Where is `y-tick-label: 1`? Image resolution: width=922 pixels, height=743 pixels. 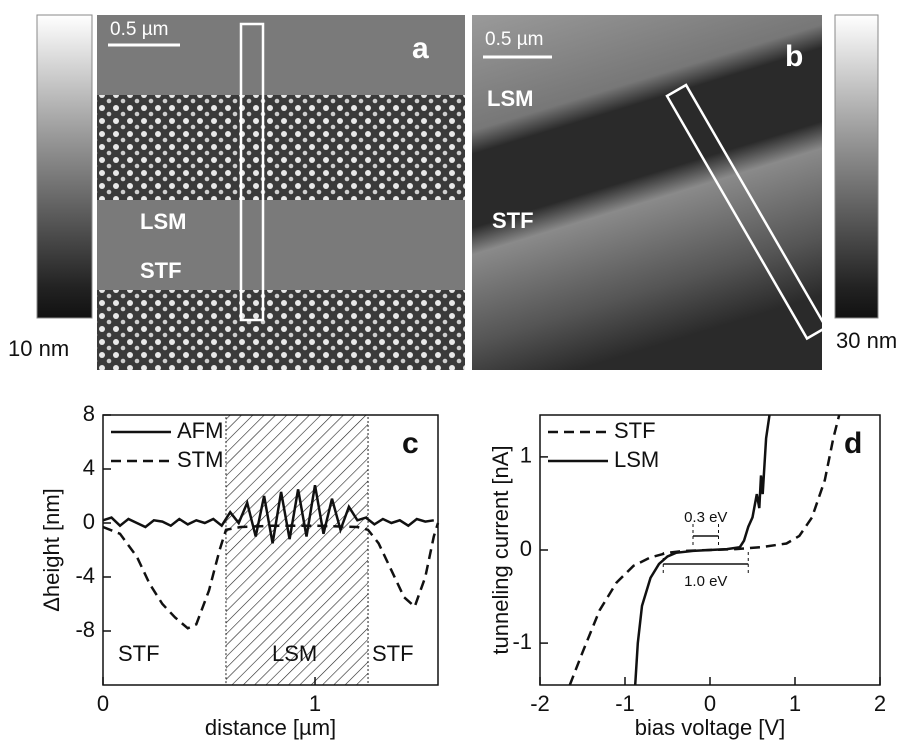 y-tick-label: 1 is located at coordinates (526, 455).